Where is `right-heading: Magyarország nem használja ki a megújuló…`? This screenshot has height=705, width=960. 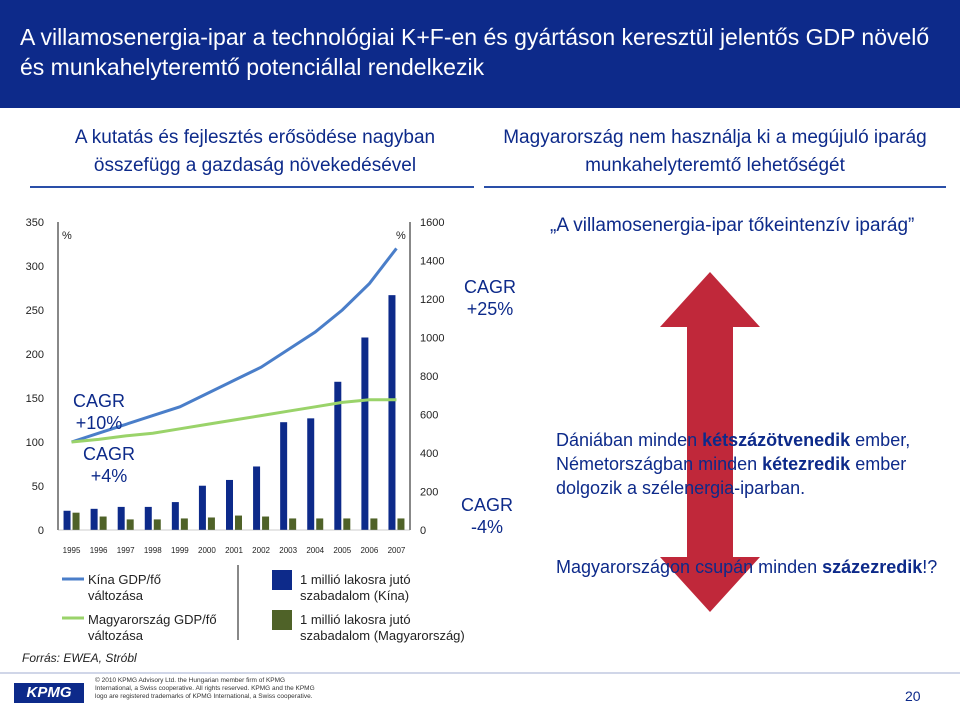
right-heading: Magyarország nem használja ki a megújuló… is located at coordinates (715, 151).